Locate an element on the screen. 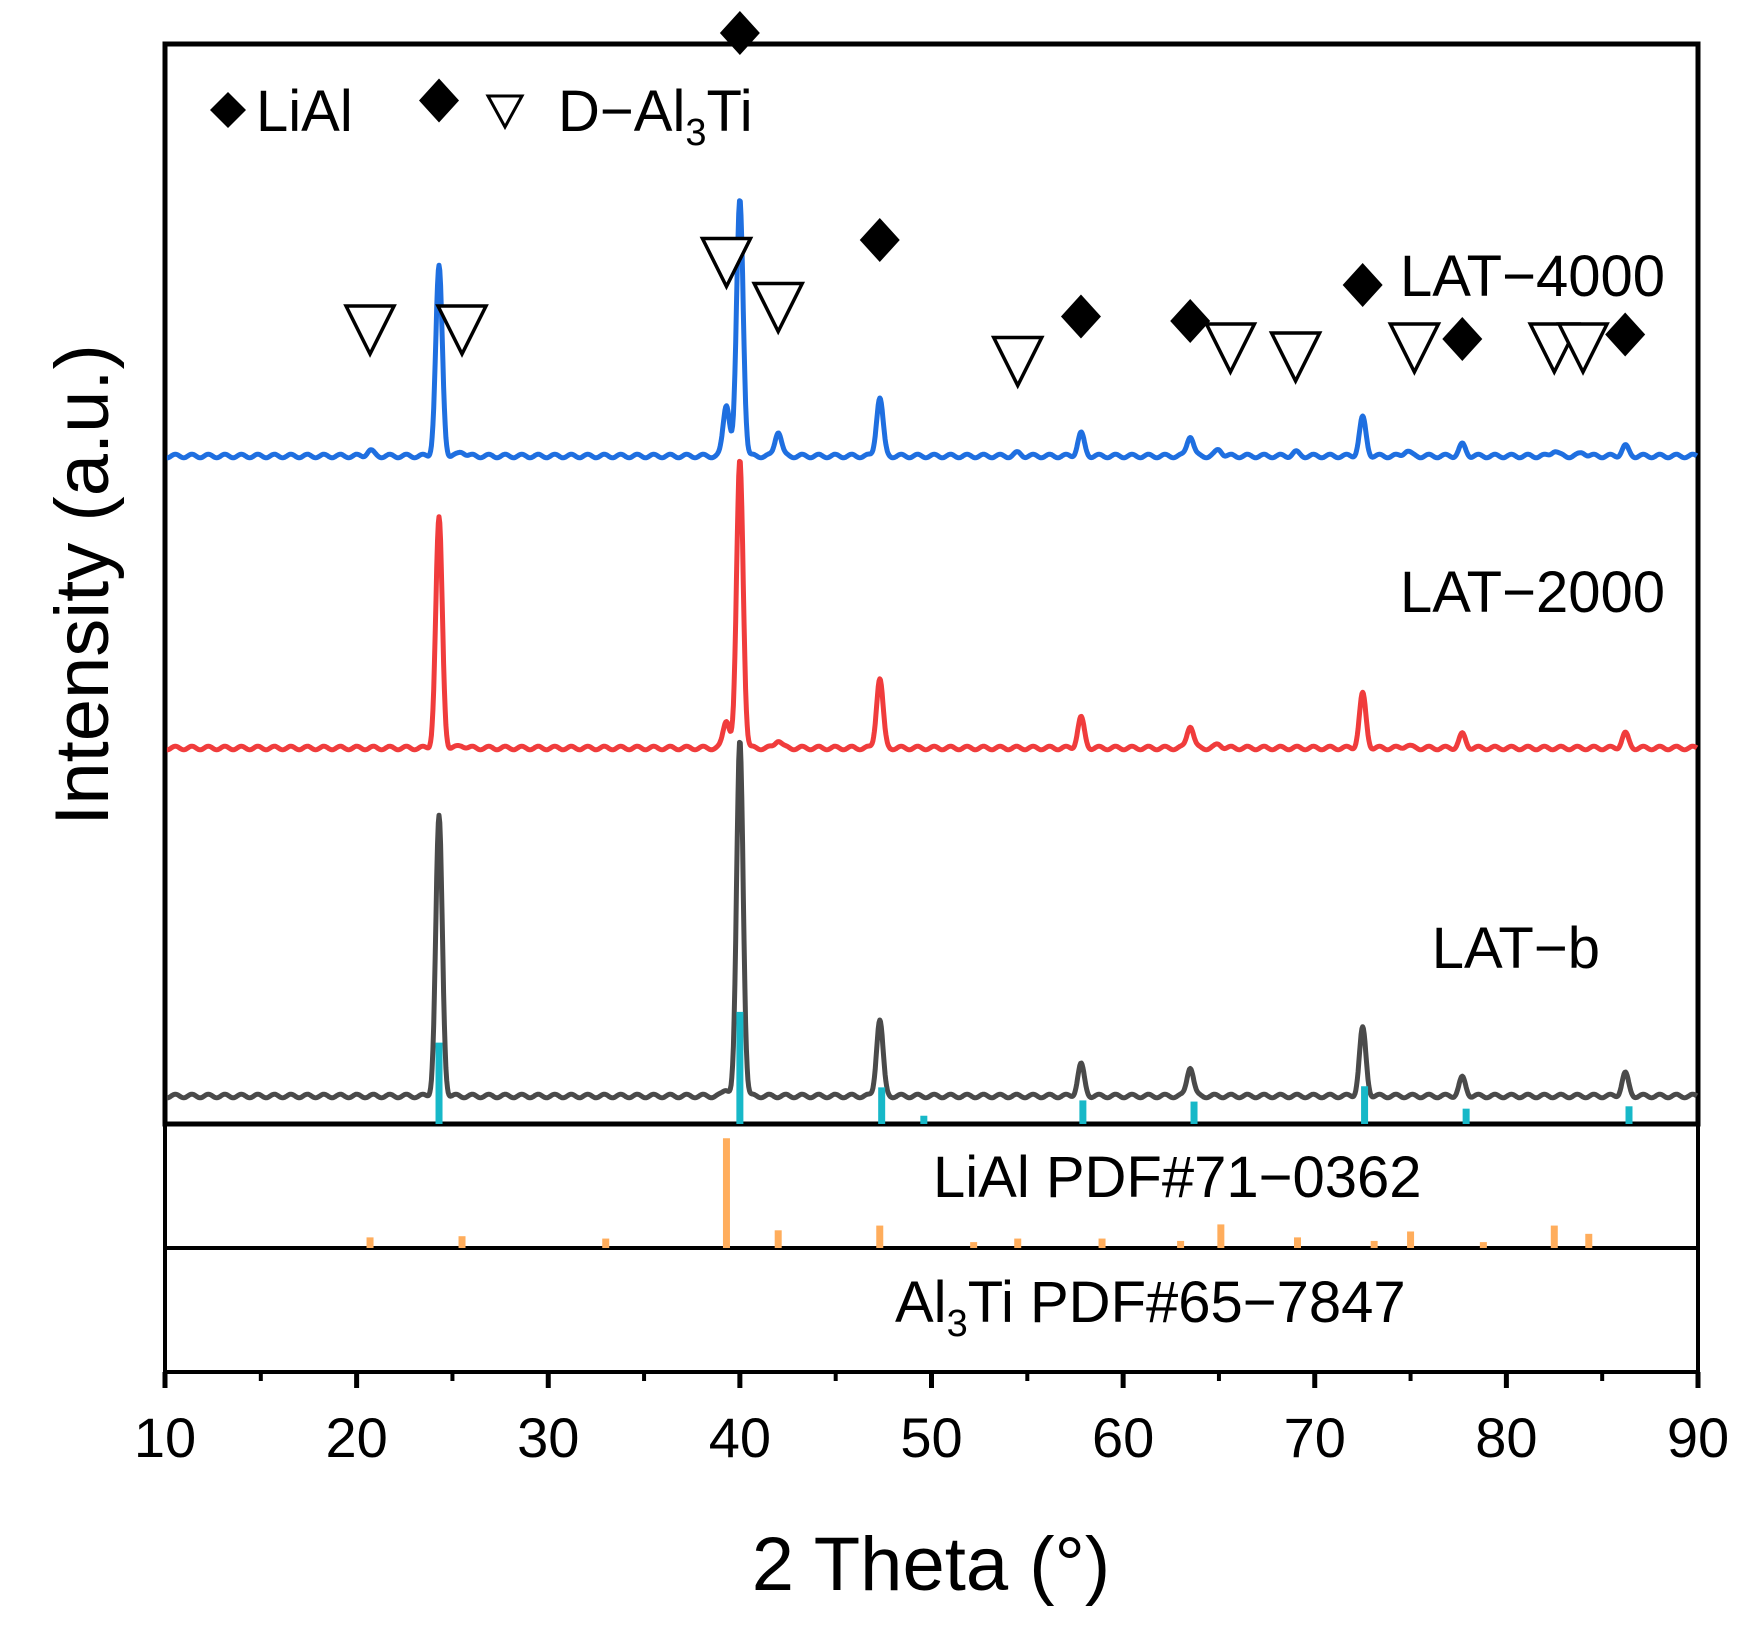  legend-label-al3ti: D−Al3Ti is located at coordinates (655, 116).